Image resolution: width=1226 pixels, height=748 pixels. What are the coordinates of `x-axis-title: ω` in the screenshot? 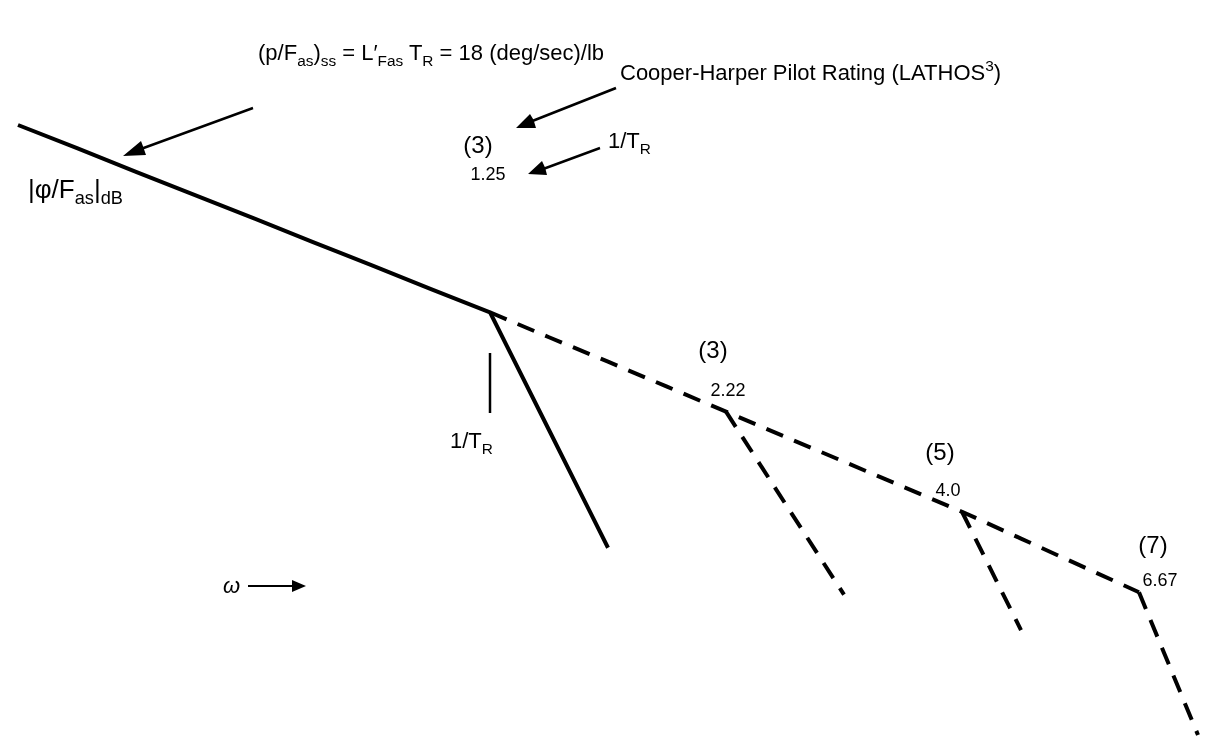 It's located at (232, 585).